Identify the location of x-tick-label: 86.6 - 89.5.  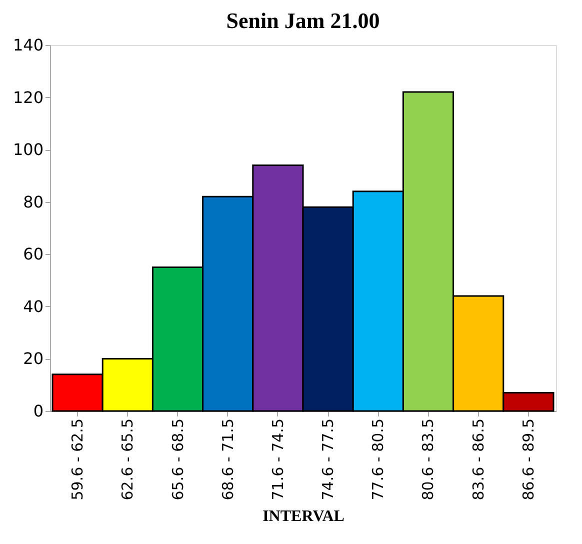
(528, 459).